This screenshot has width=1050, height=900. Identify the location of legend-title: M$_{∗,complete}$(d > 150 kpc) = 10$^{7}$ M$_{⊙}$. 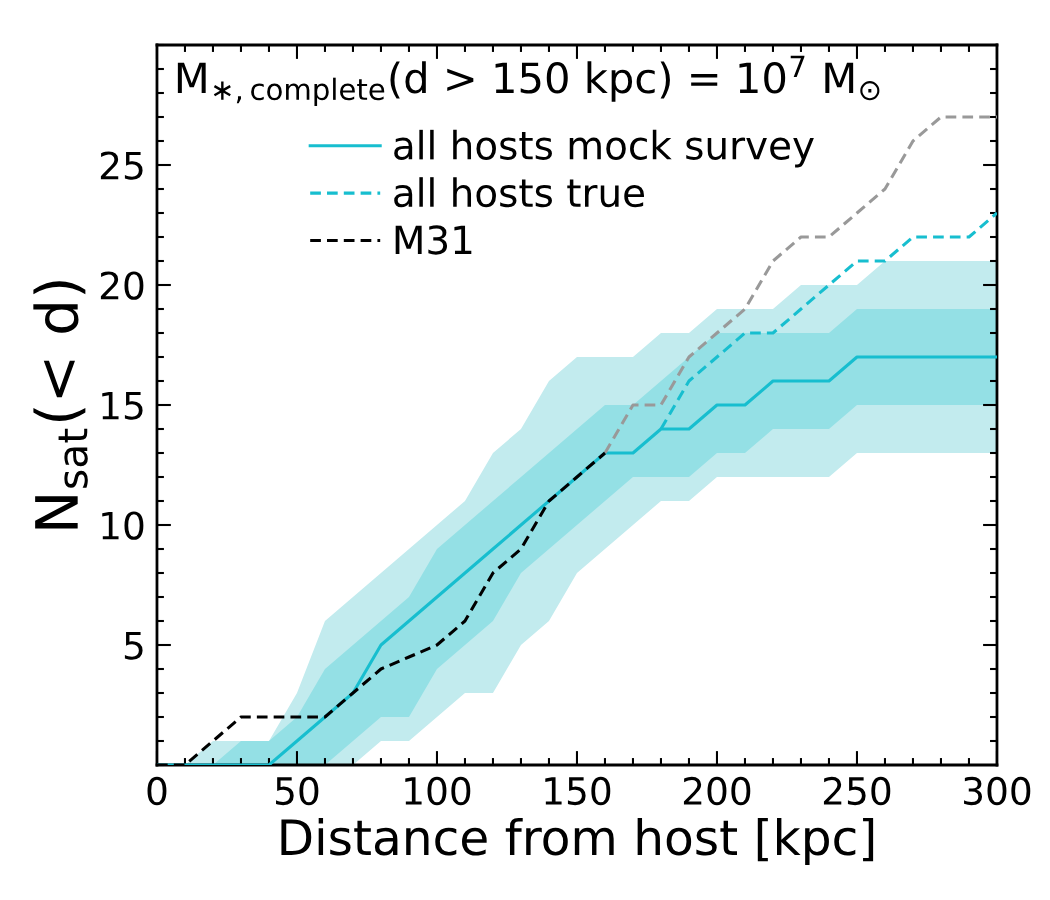
(528, 80).